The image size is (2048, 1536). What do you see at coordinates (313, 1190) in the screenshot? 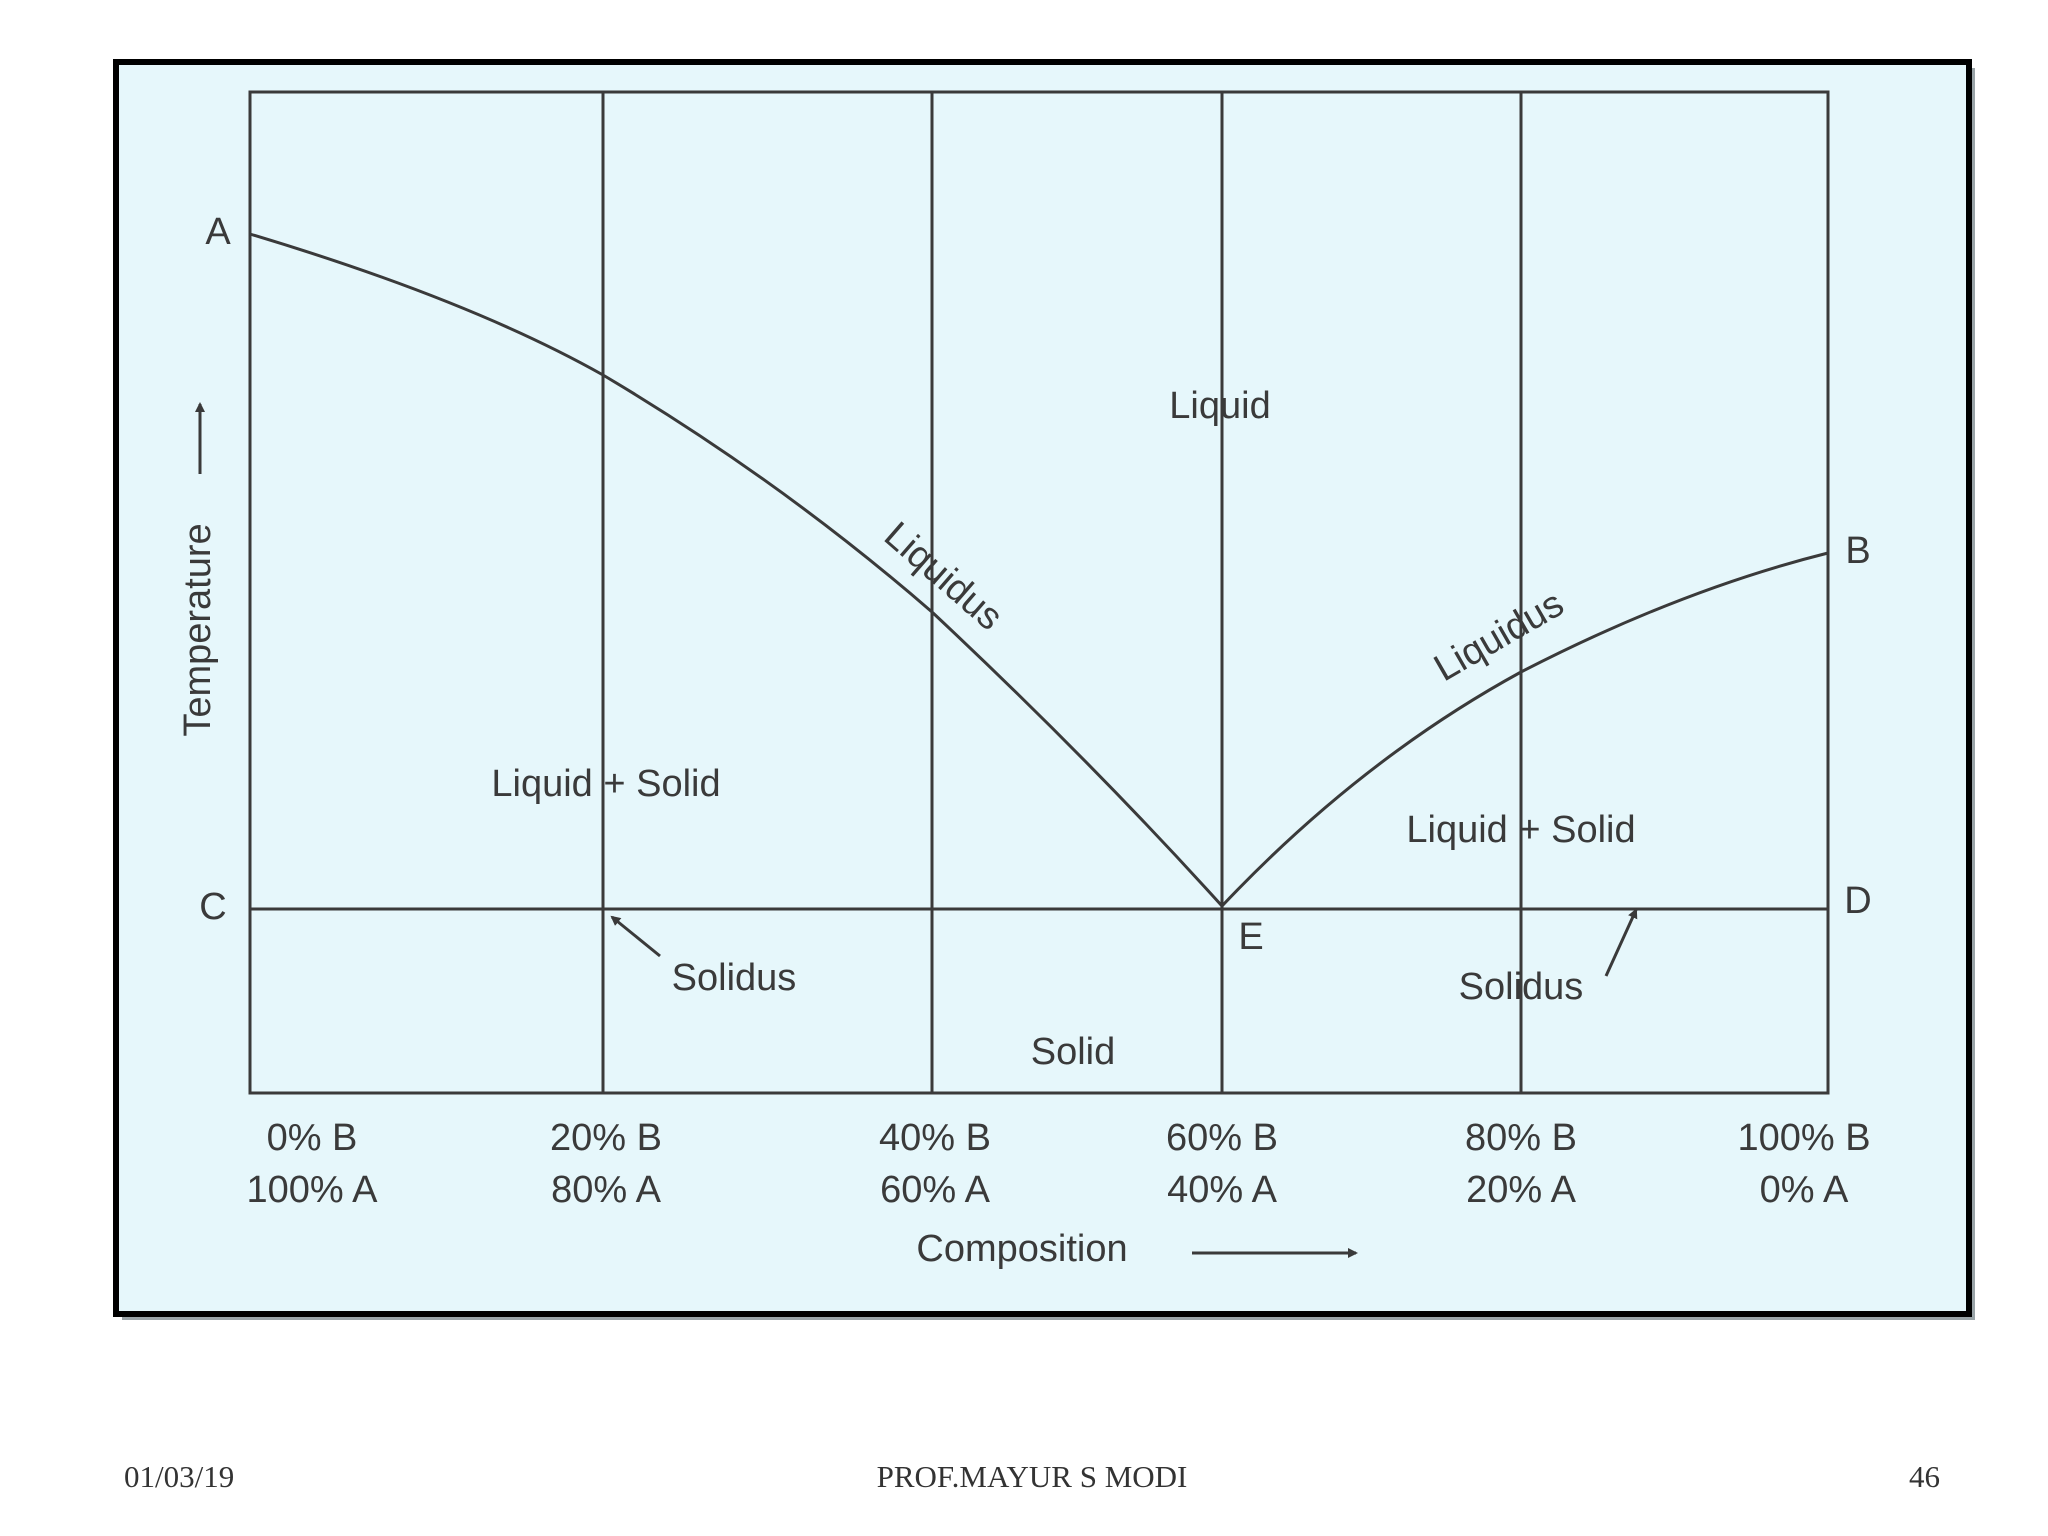
I see `composition-tick-label: 100% A` at bounding box center [313, 1190].